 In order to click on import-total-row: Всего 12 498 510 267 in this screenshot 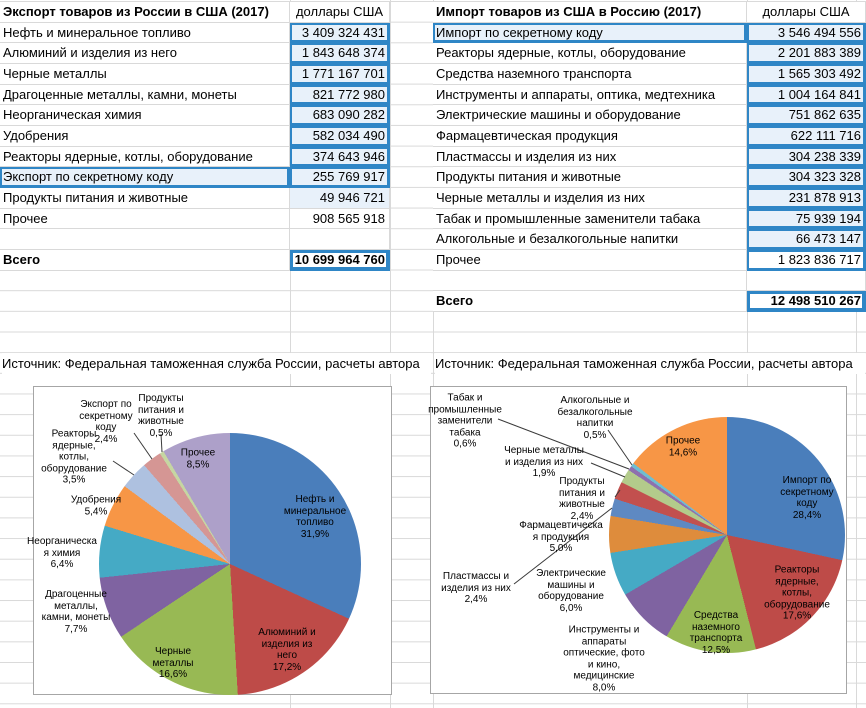, I will do `click(649, 301)`.